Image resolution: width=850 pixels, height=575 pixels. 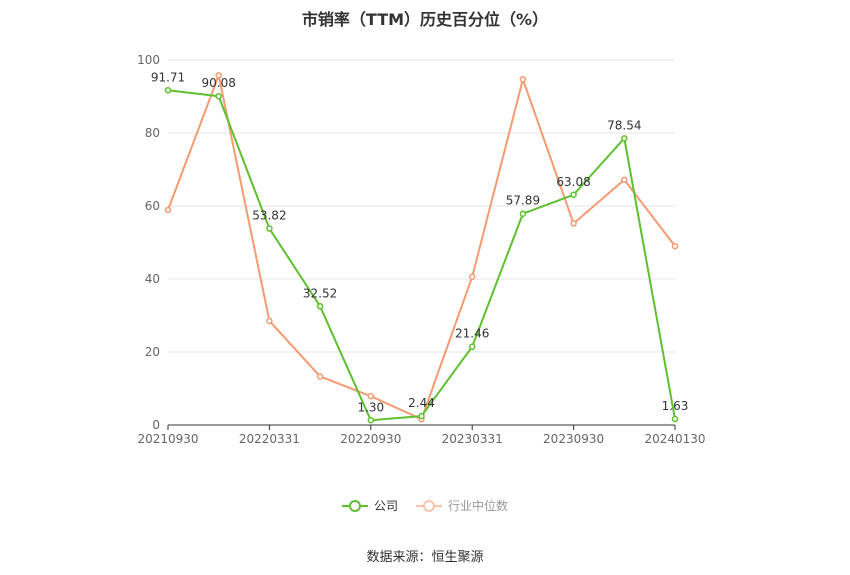 I want to click on data-label: 21.46, so click(x=472, y=334).